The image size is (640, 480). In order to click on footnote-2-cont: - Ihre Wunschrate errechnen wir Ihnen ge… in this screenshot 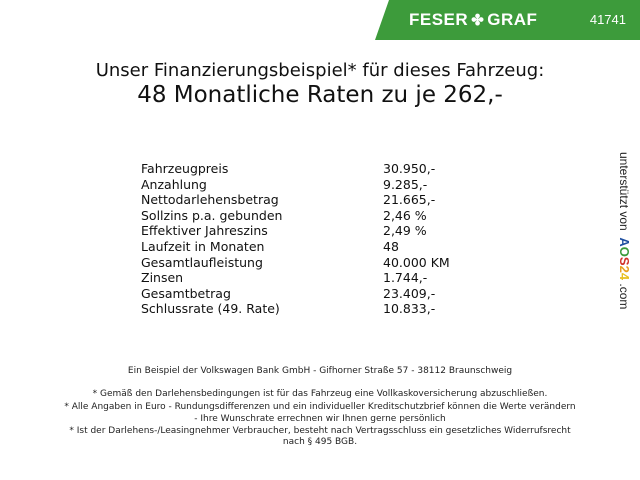, I will do `click(320, 419)`.